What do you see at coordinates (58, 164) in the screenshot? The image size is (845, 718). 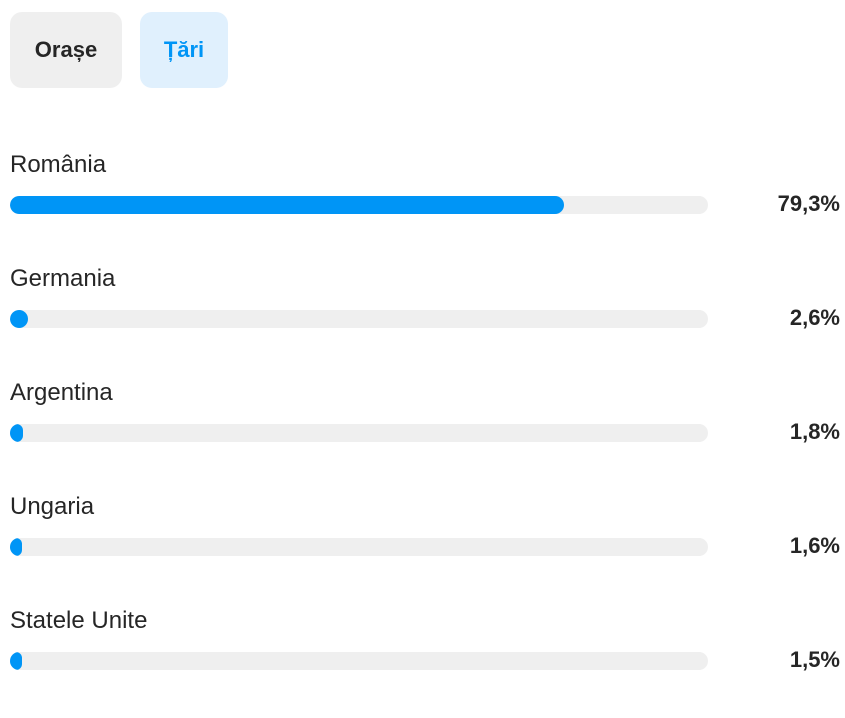 I see `country-name: România` at bounding box center [58, 164].